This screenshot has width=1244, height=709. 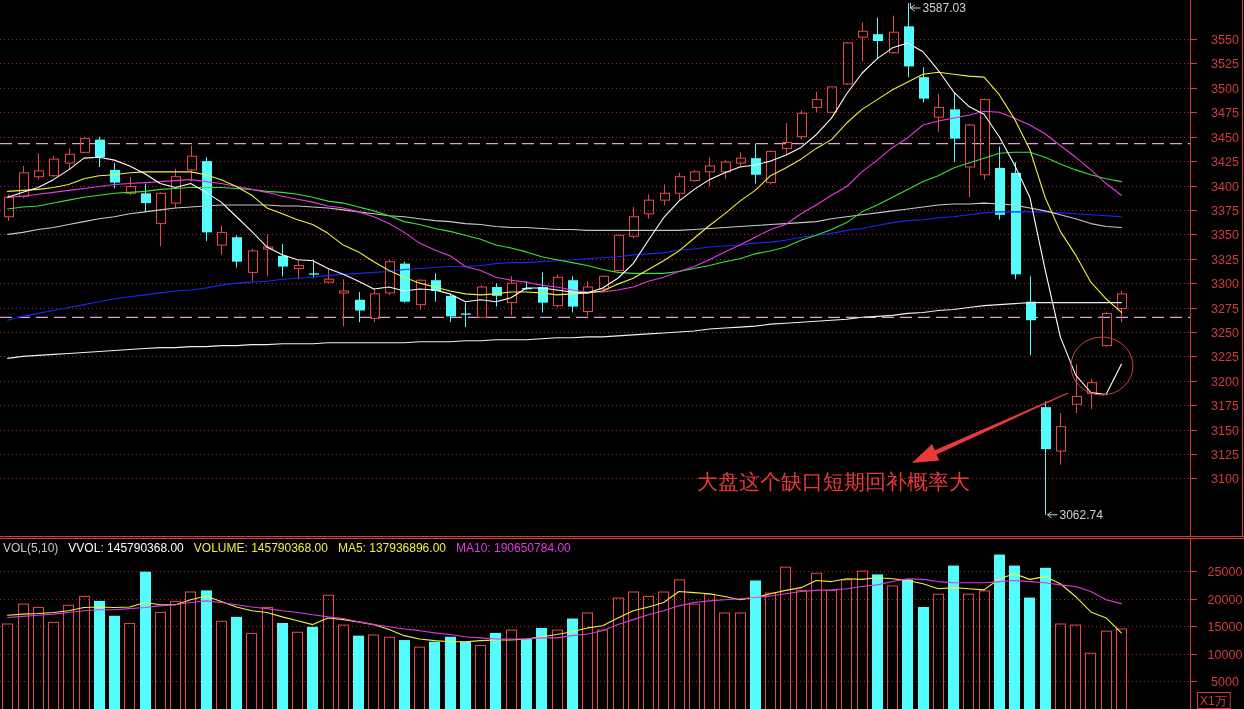 I want to click on y-tick-label: 3150, so click(x=1225, y=430).